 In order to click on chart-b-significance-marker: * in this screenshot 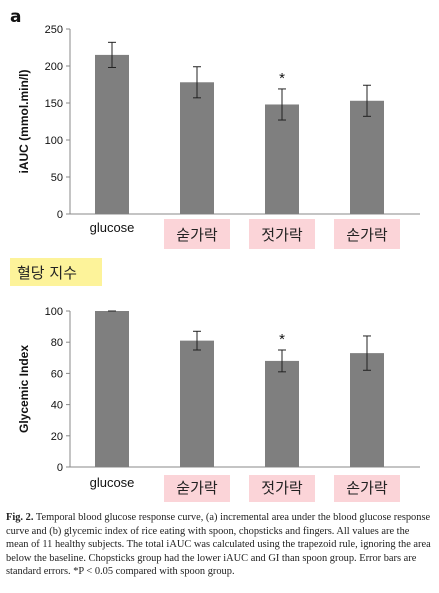, I will do `click(282, 339)`.